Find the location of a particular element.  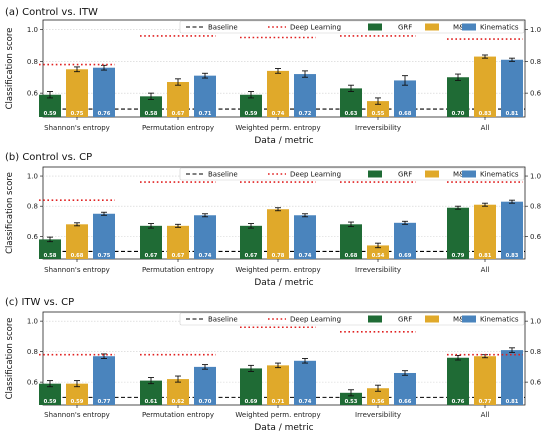

chart-title: (a) Control vs. ITW is located at coordinates (51, 12).